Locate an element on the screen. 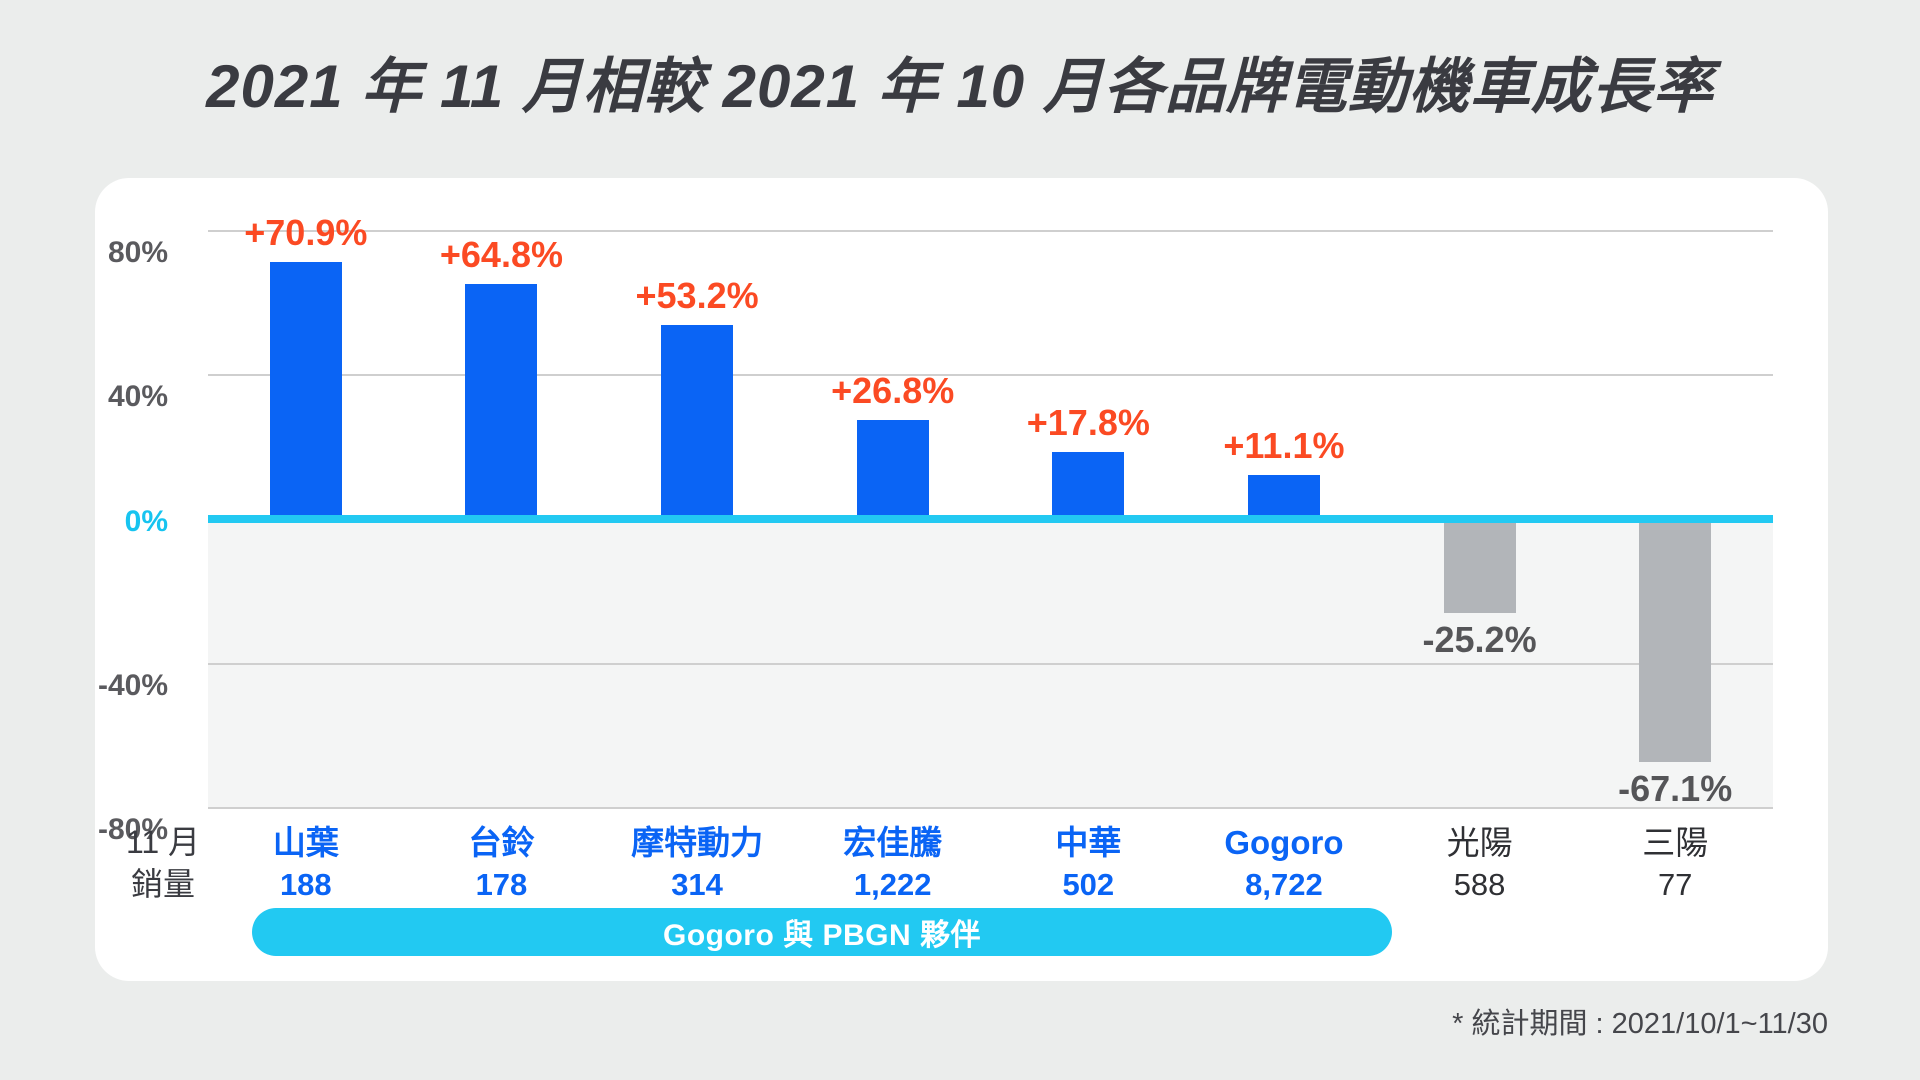 The height and width of the screenshot is (1080, 1920). category-label: 山葉 188 is located at coordinates (306, 864).